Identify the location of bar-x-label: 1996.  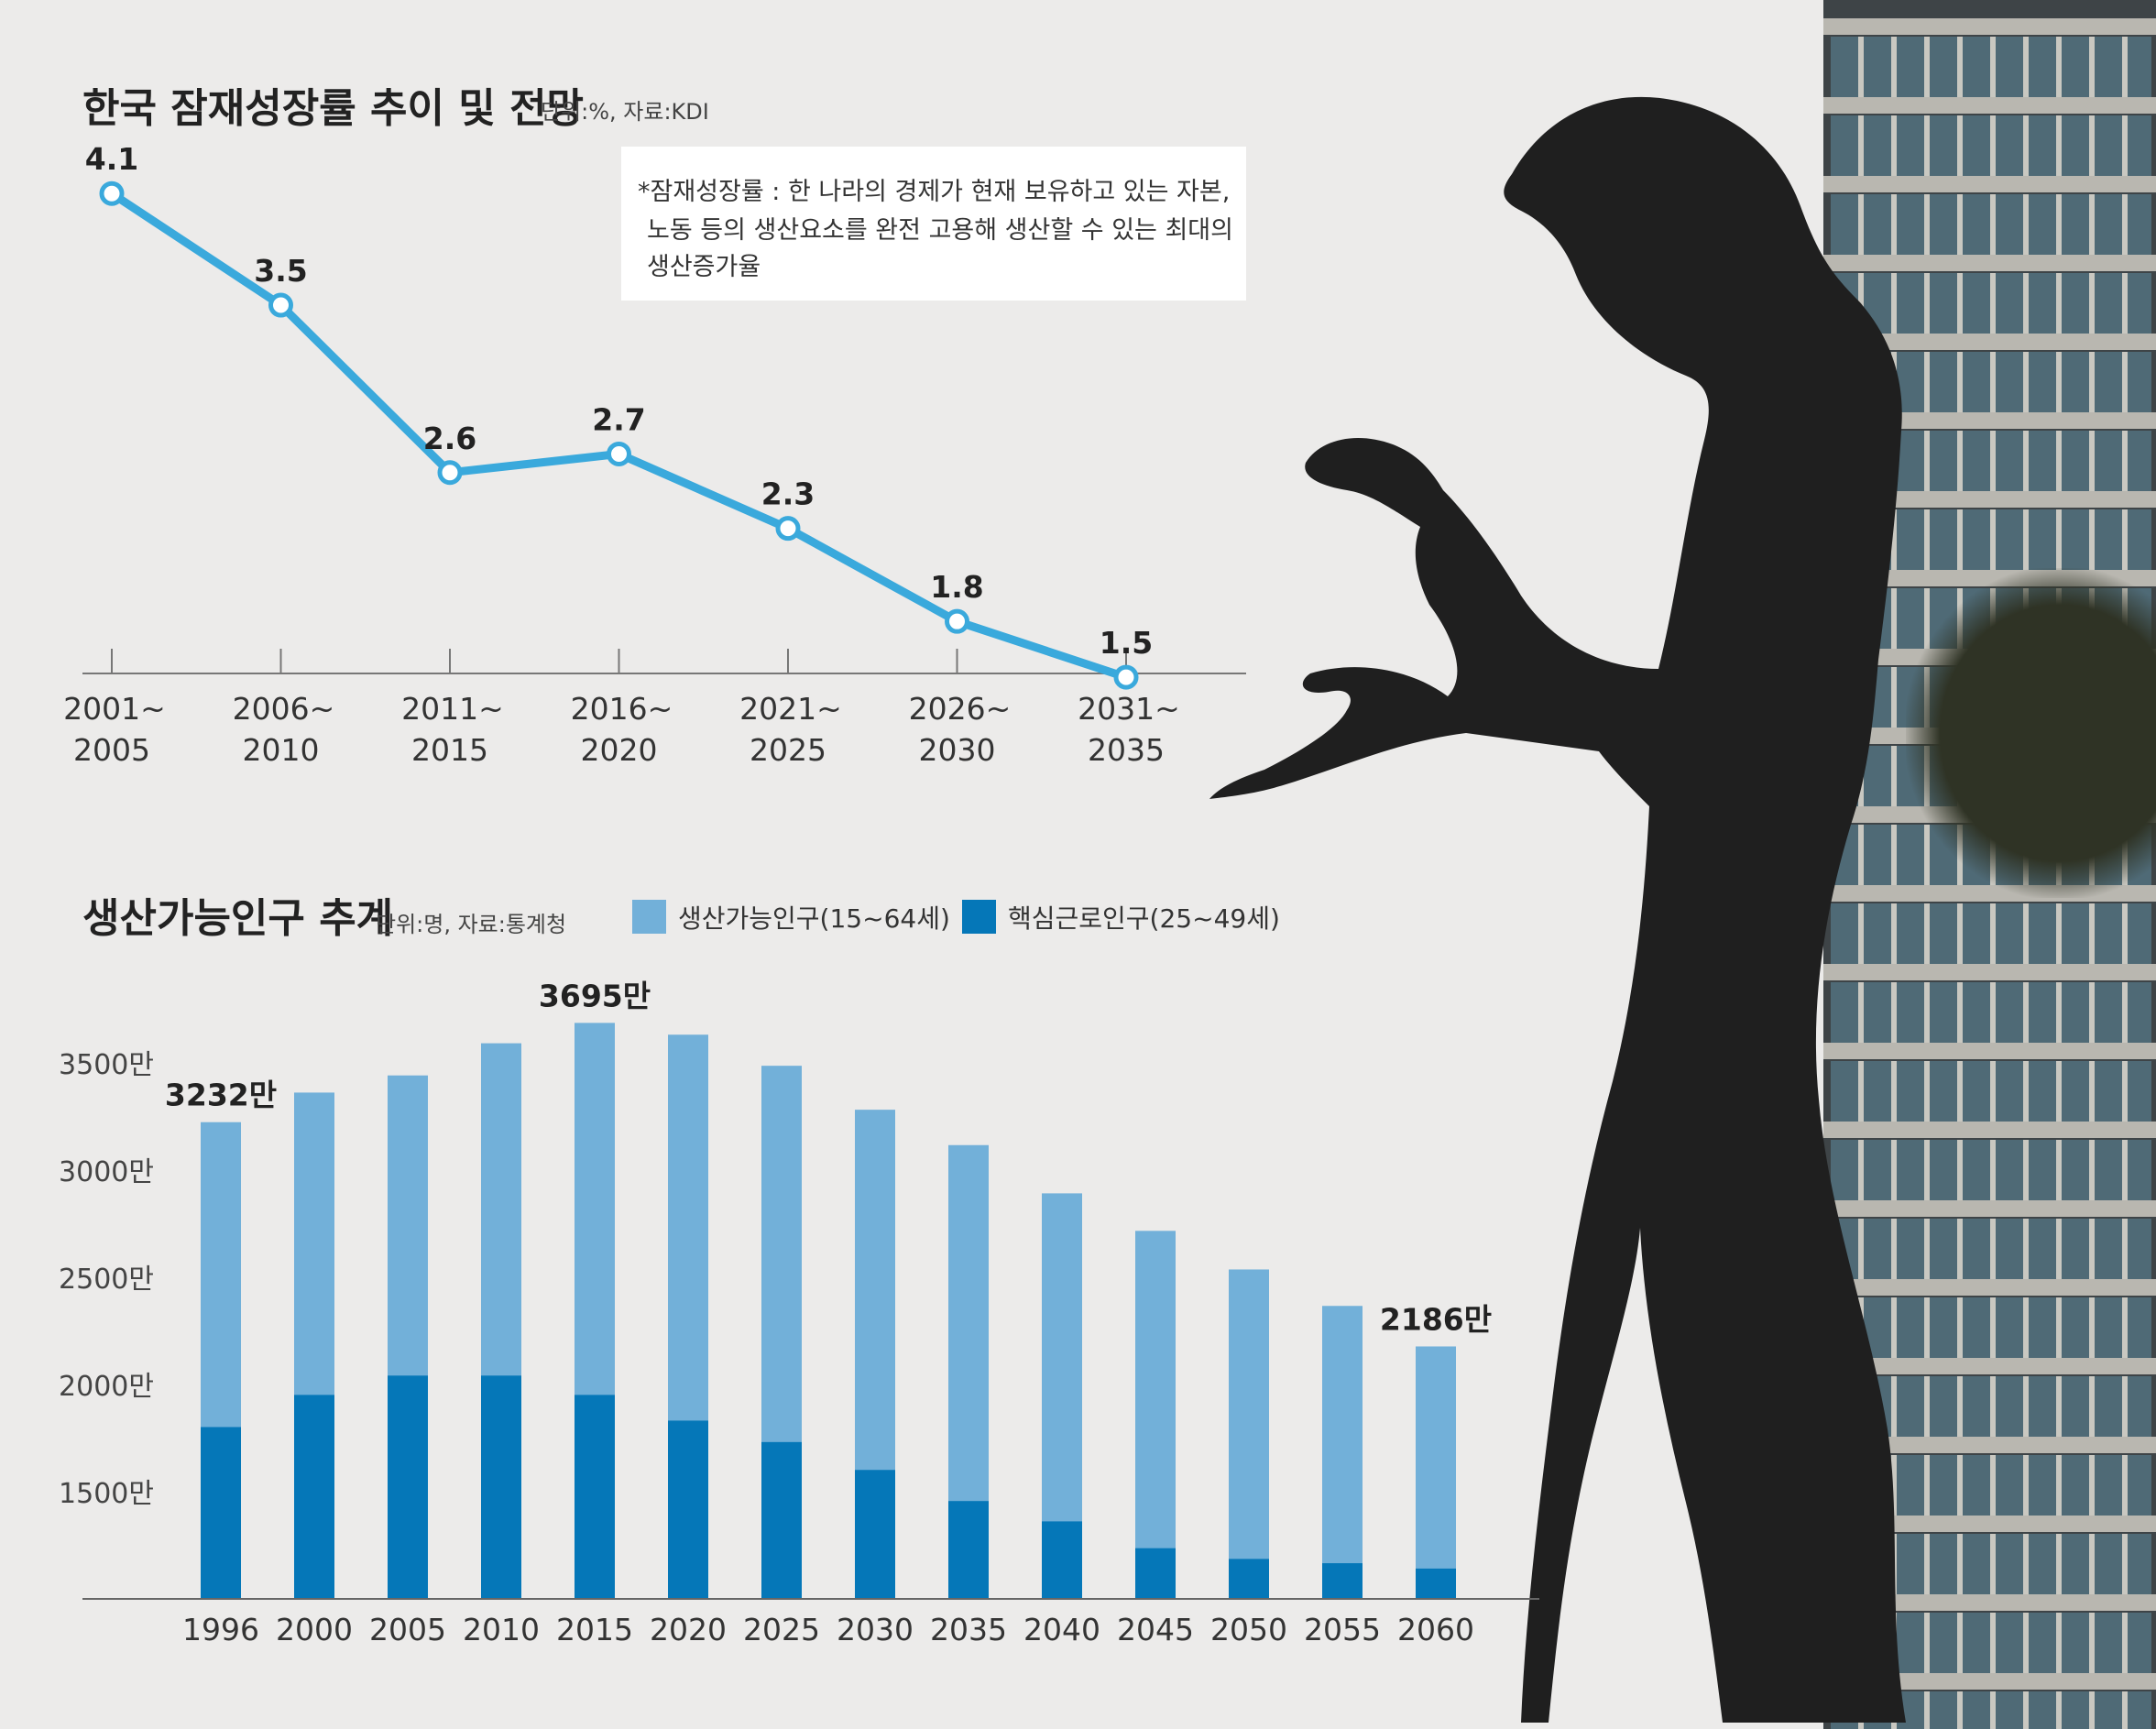
(220, 1629).